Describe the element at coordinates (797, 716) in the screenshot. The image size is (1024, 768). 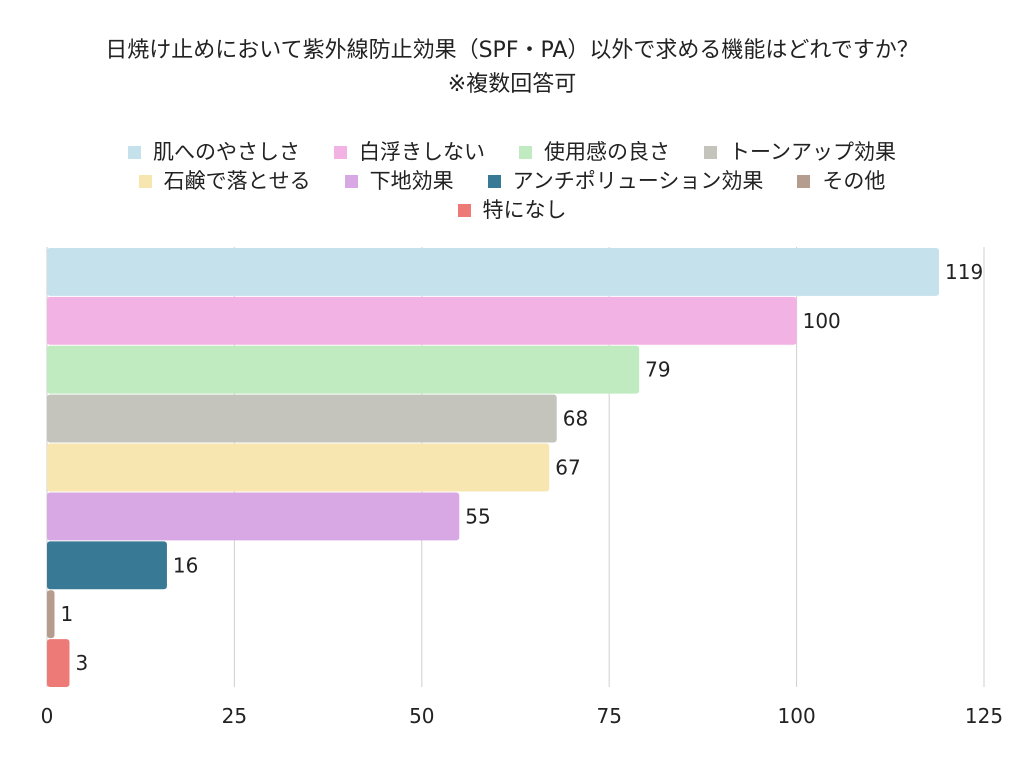
I see `x-tick-label: 100` at that location.